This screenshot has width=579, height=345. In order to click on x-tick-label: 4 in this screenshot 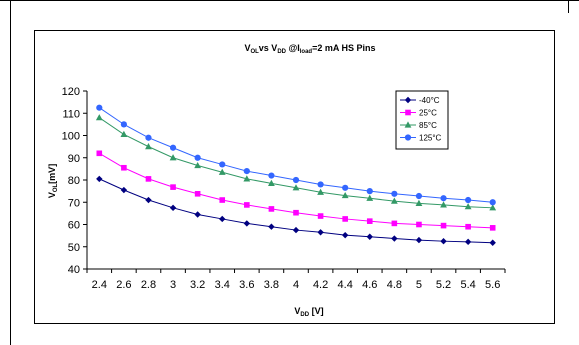, I will do `click(296, 285)`.